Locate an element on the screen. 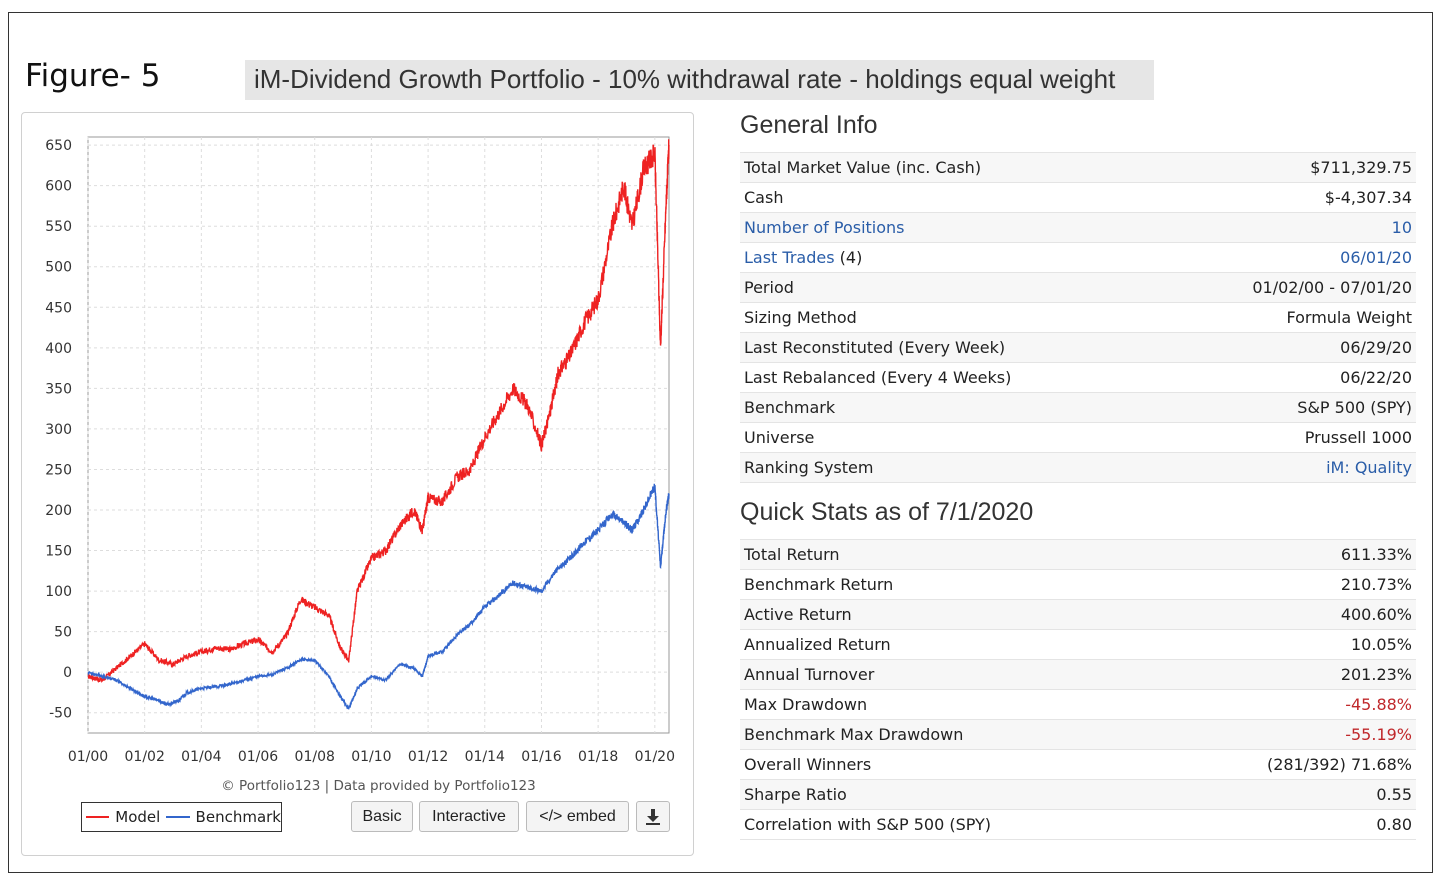 Image resolution: width=1447 pixels, height=885 pixels. table-row: Sharpe Ratio 0.55 is located at coordinates (1078, 794).